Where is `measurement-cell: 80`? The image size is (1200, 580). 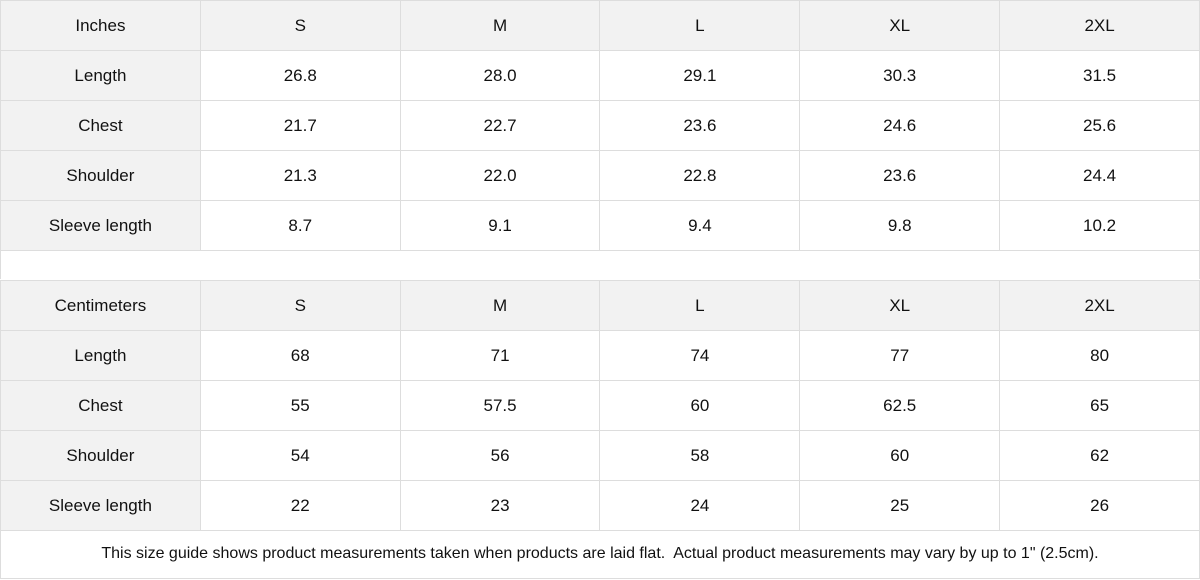
measurement-cell: 80 is located at coordinates (1099, 355).